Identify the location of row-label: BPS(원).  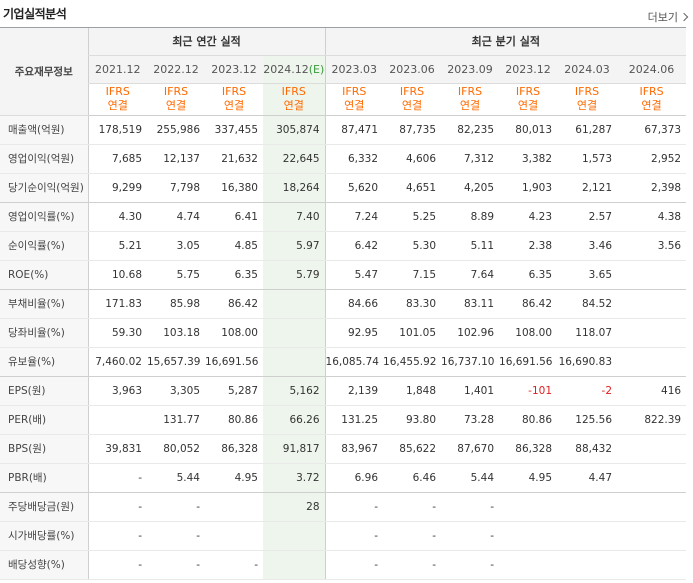
(44, 449).